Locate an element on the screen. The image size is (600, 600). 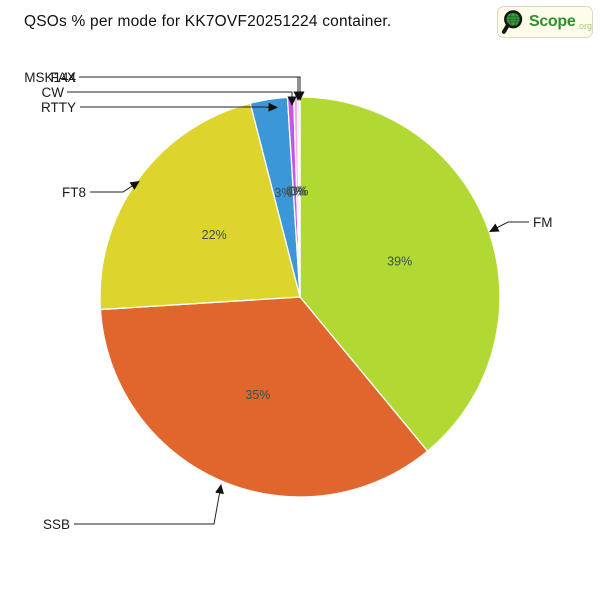
mode-label-fm: FM is located at coordinates (543, 222).